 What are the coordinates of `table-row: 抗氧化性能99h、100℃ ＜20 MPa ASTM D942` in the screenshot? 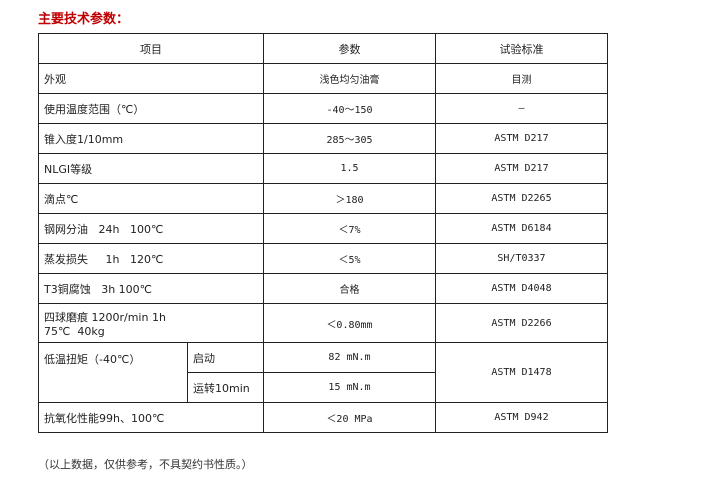 It's located at (323, 417).